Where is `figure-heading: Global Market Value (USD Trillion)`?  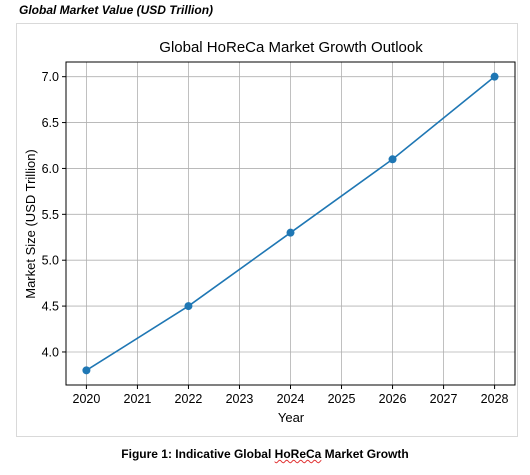
figure-heading: Global Market Value (USD Trillion) is located at coordinates (116, 10).